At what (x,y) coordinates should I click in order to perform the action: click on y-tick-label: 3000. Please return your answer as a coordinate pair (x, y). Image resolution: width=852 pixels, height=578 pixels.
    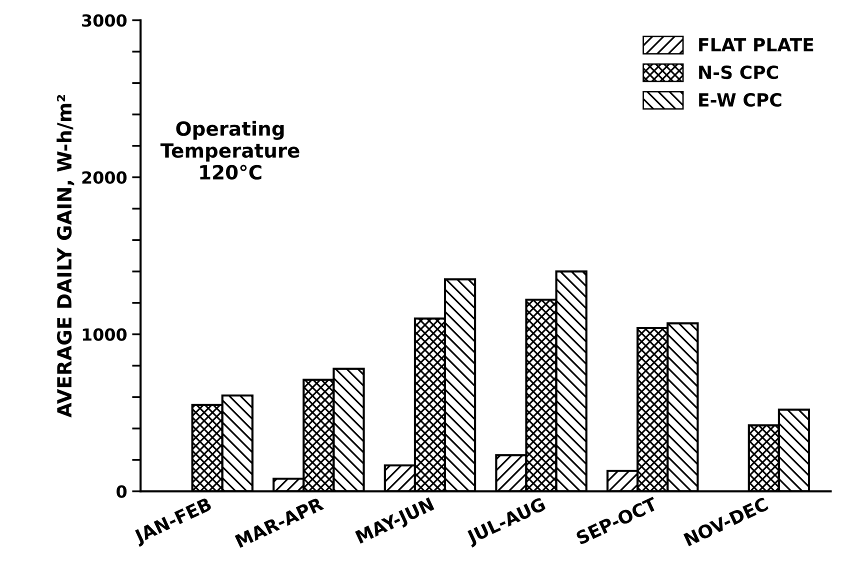
    Looking at the image, I should click on (104, 20).